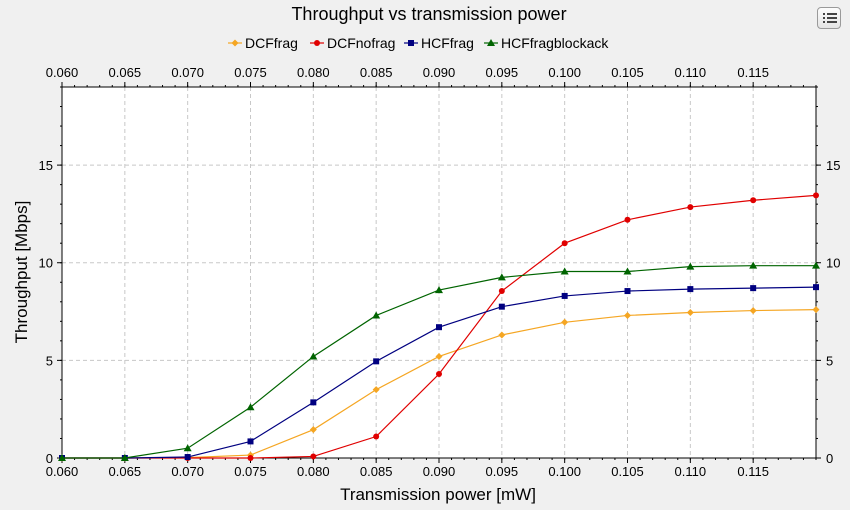  I want to click on legend-item: DCFnofrag, so click(352, 43).